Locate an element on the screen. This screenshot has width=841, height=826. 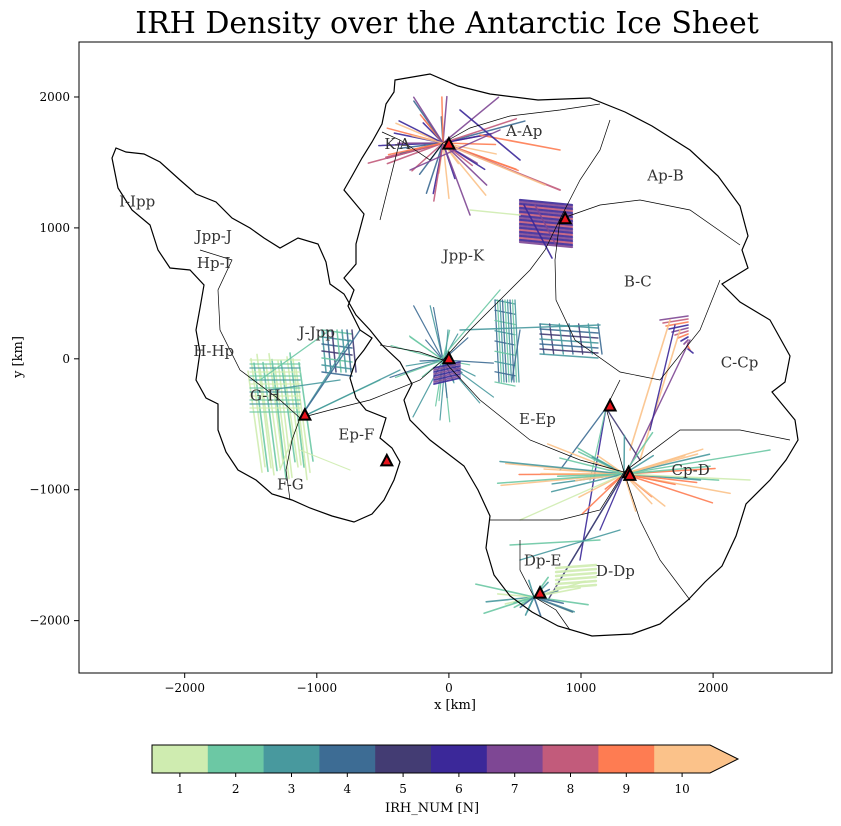
colorbar-tick-label: 6 is located at coordinates (459, 789).